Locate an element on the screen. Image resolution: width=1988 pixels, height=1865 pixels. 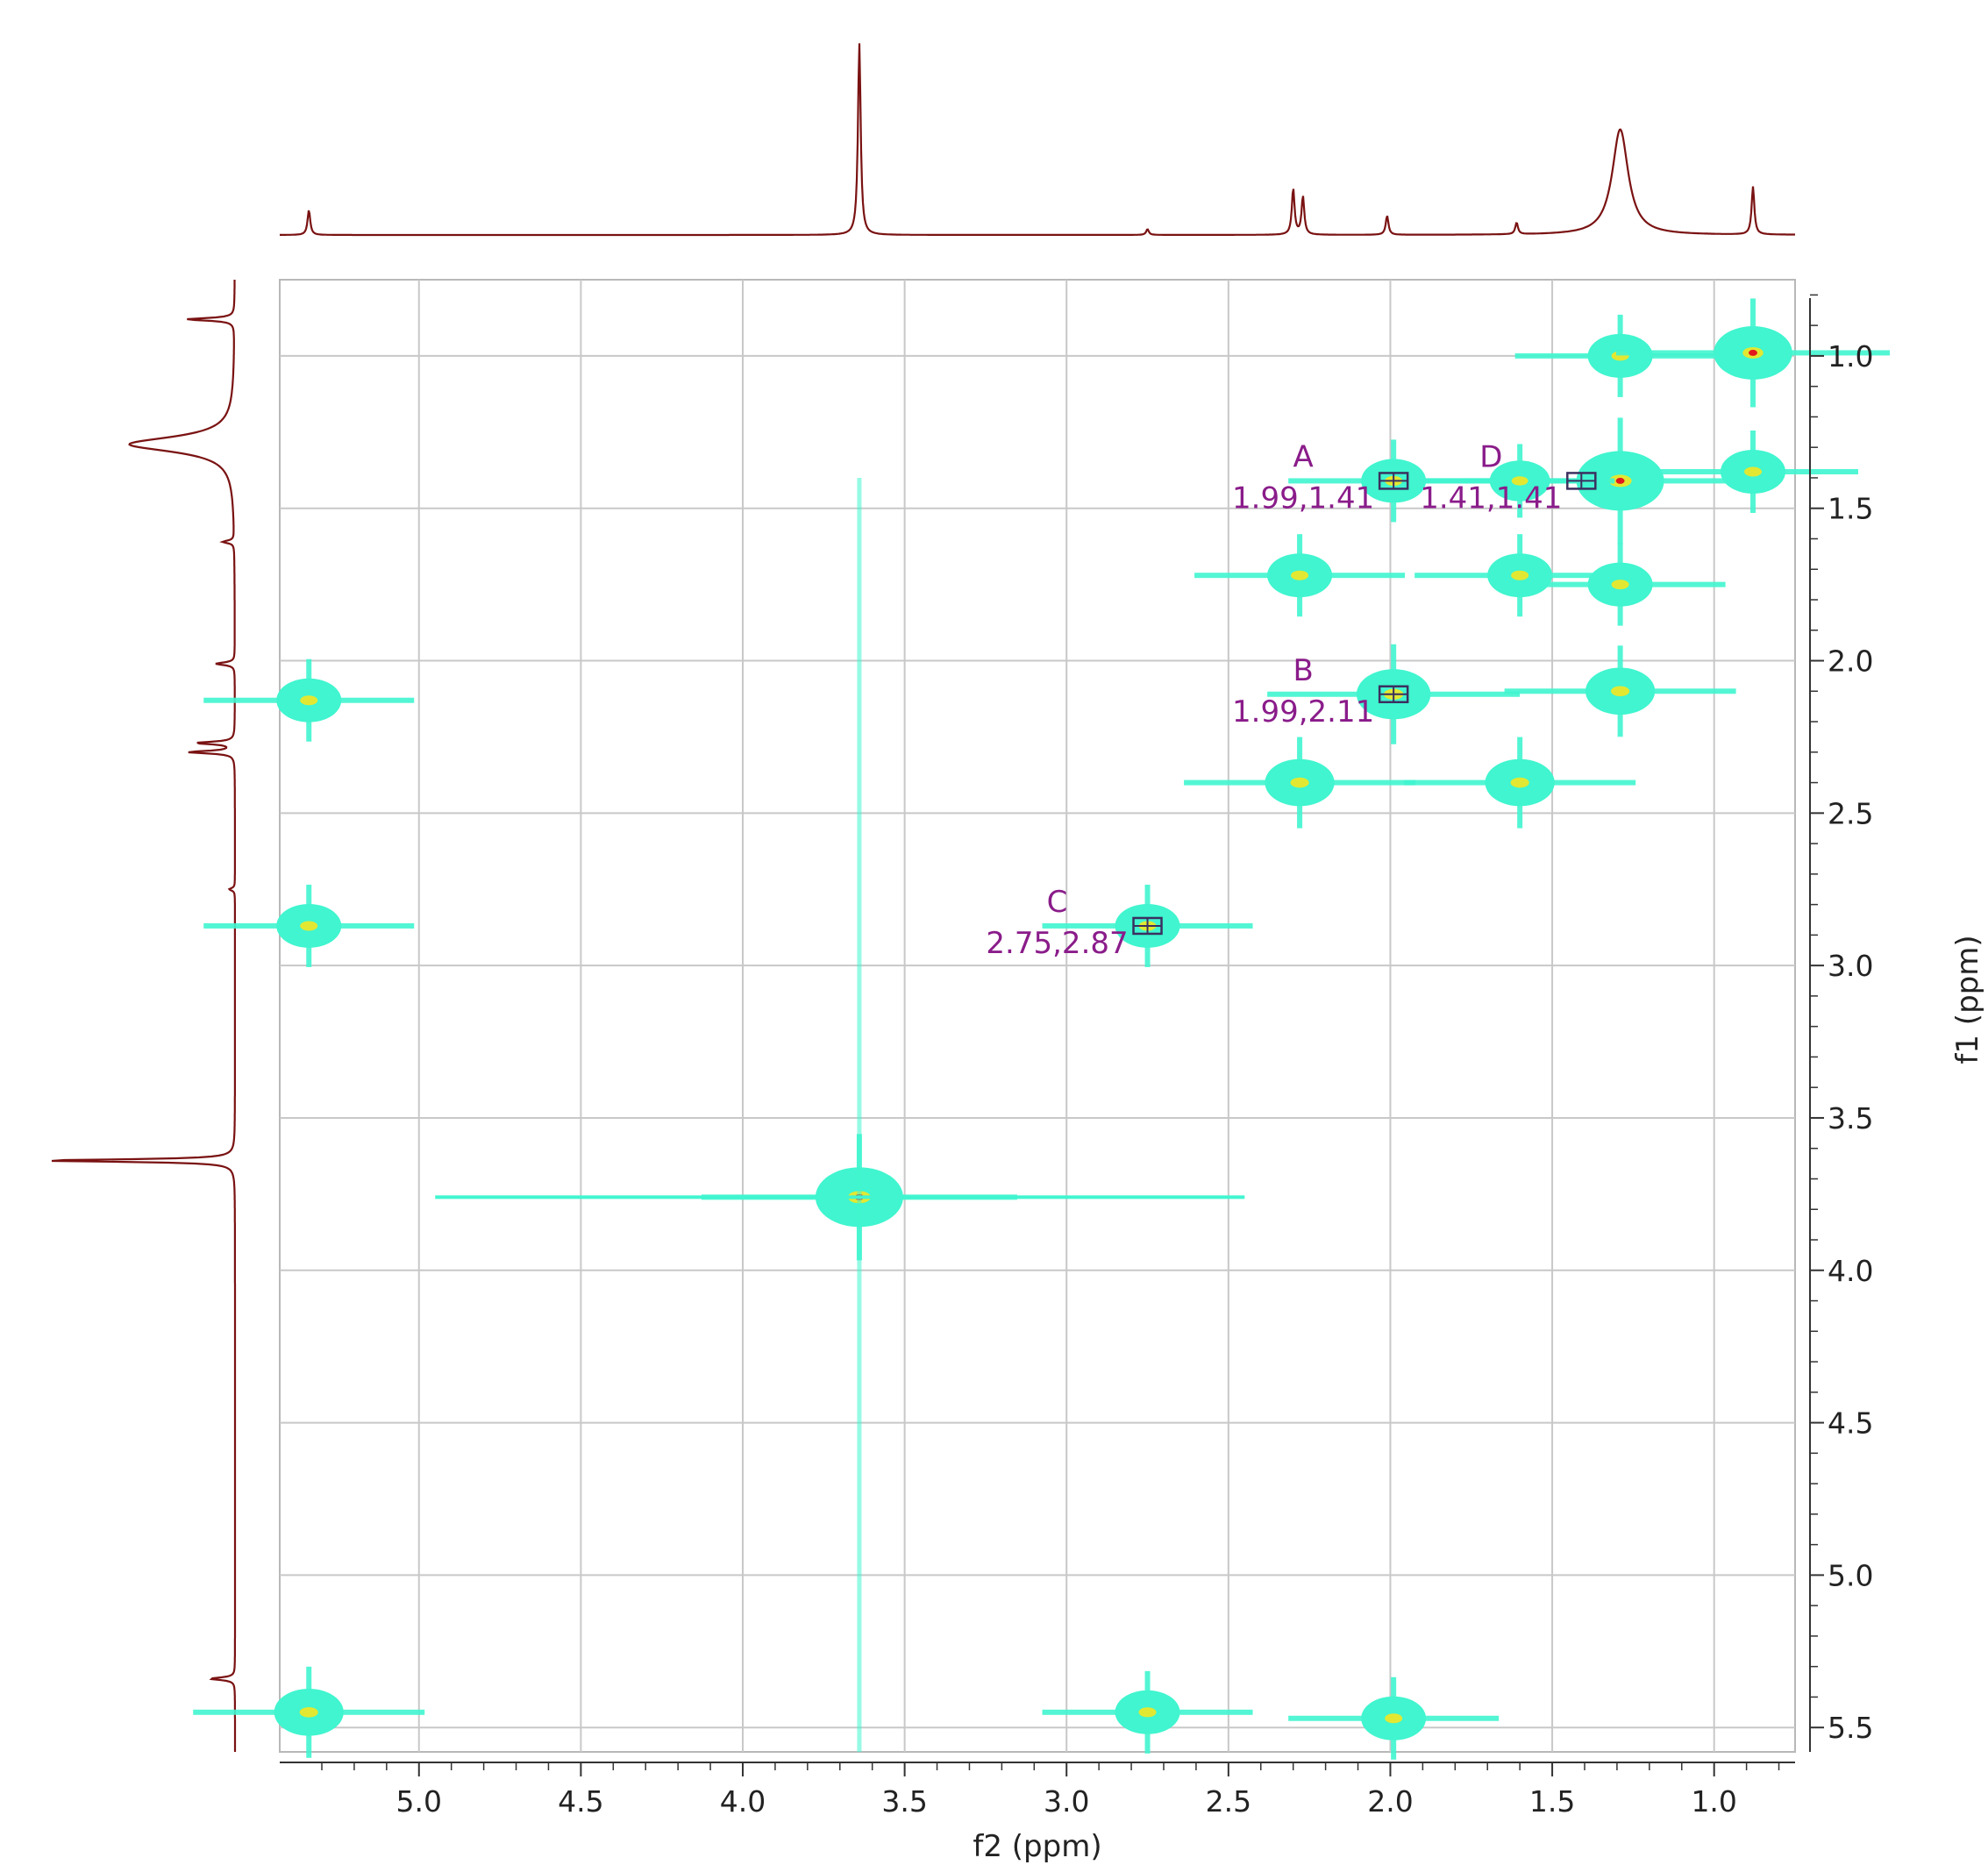
left-projection-spectrum is located at coordinates (144, 1016).